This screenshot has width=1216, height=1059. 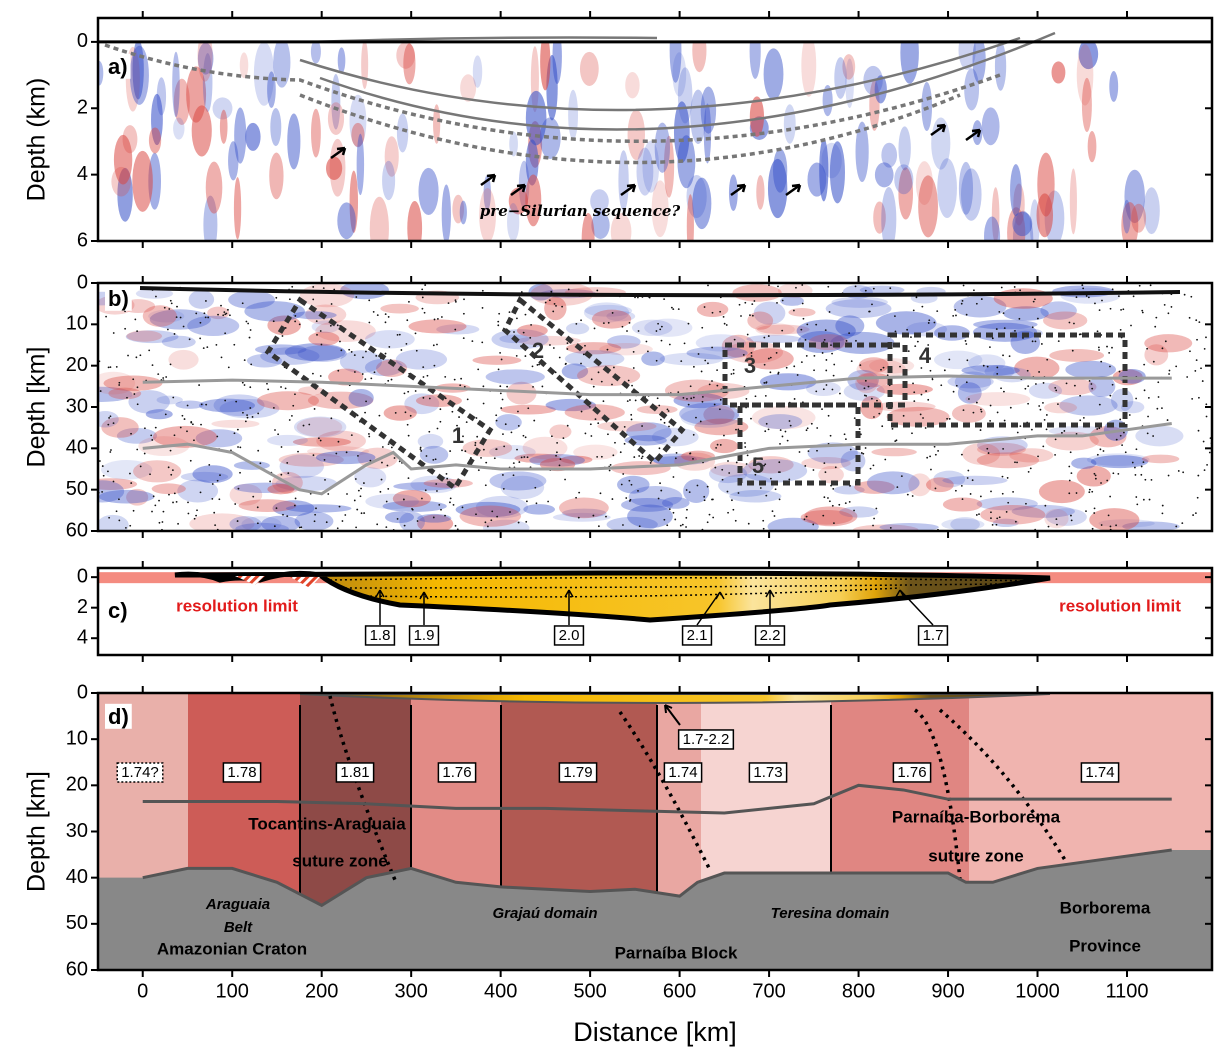 I want to click on density-label-box, so click(x=683, y=772).